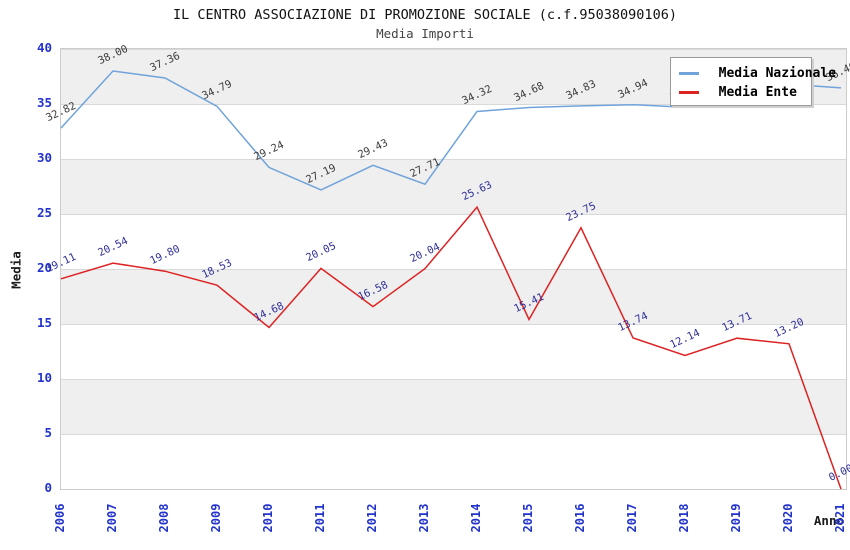 The width and height of the screenshot is (850, 550). I want to click on point-label: 29.43, so click(373, 149).